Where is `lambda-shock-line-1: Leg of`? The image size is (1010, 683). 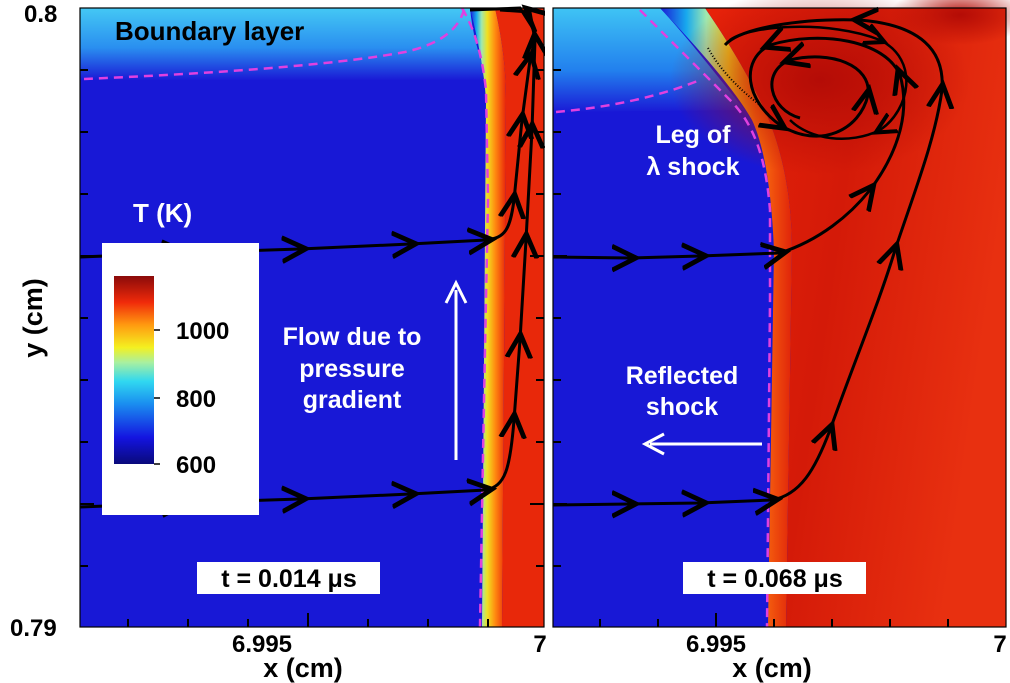 lambda-shock-line-1: Leg of is located at coordinates (694, 135).